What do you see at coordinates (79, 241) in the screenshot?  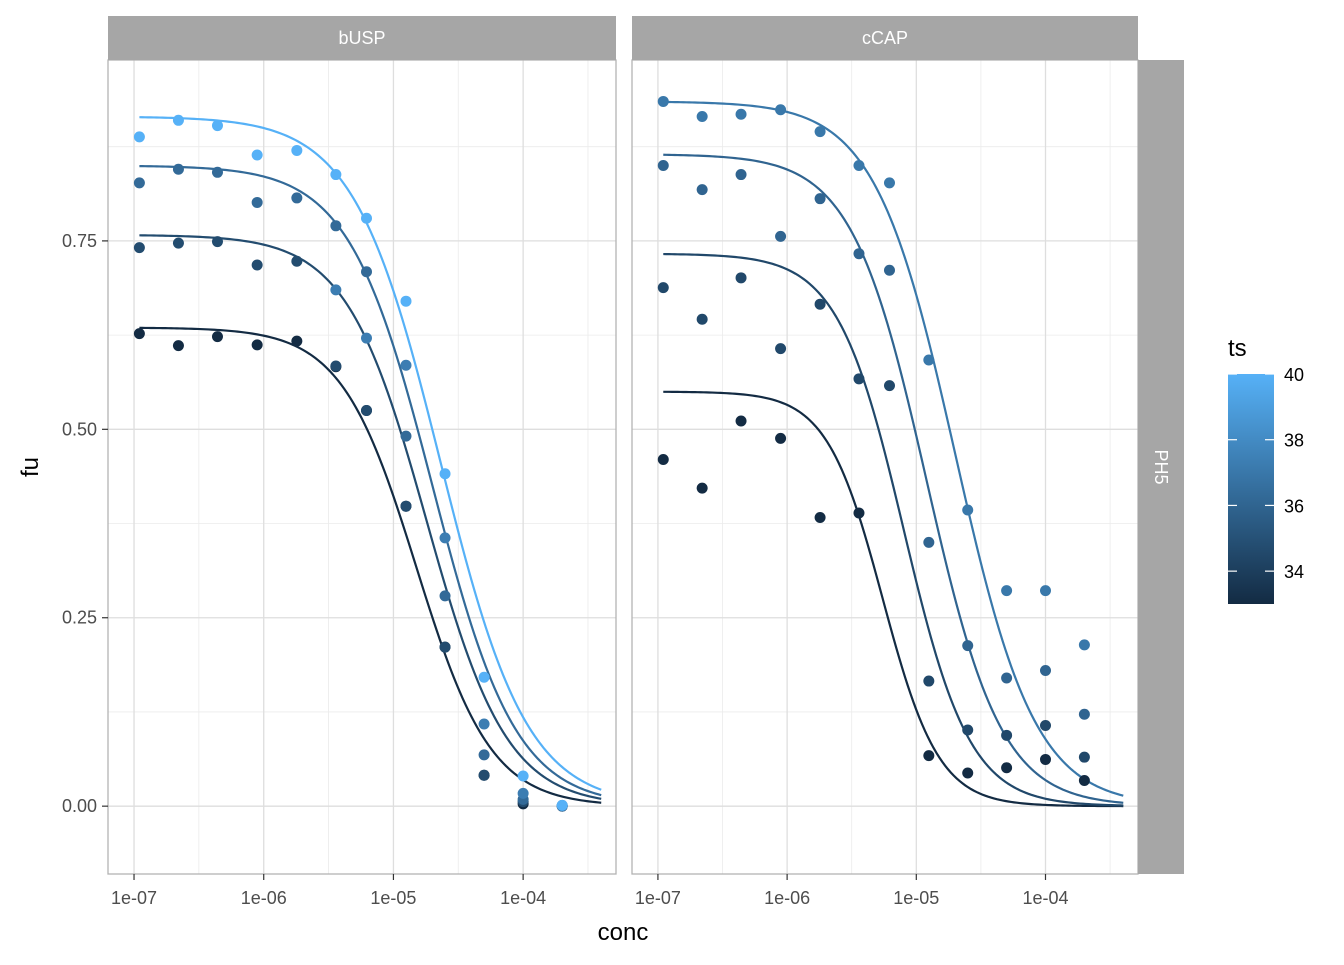 I see `y-tick-label: 0.75` at bounding box center [79, 241].